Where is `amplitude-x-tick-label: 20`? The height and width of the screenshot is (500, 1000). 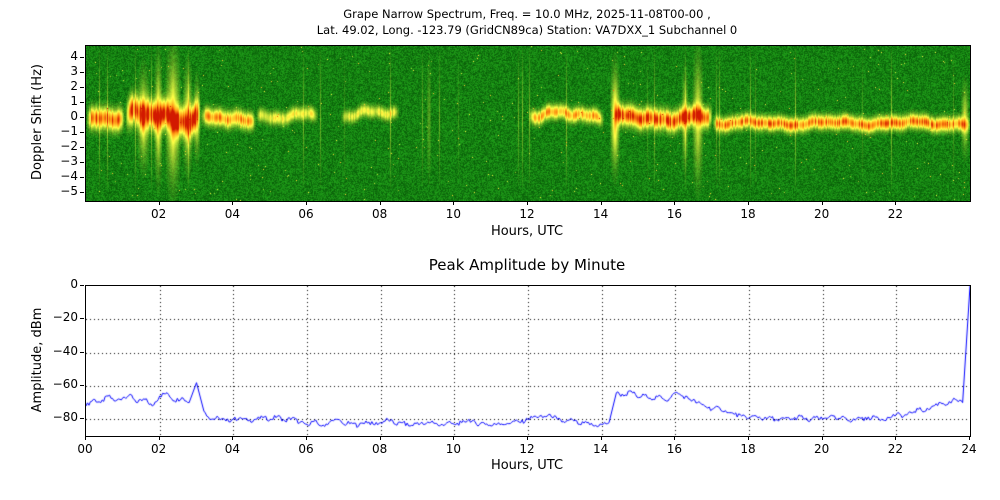 amplitude-x-tick-label: 20 is located at coordinates (822, 449).